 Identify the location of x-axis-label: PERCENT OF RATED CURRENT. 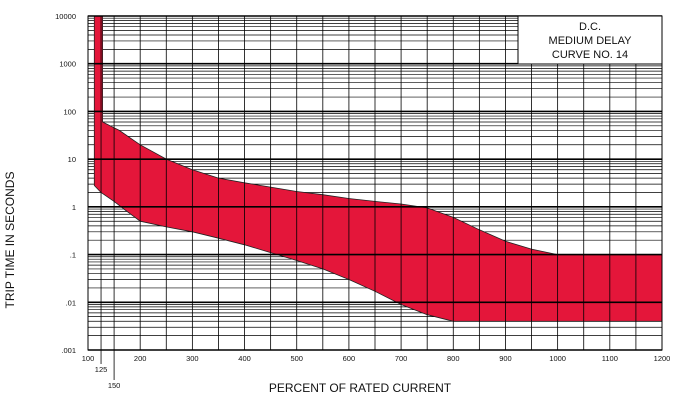
(360, 388).